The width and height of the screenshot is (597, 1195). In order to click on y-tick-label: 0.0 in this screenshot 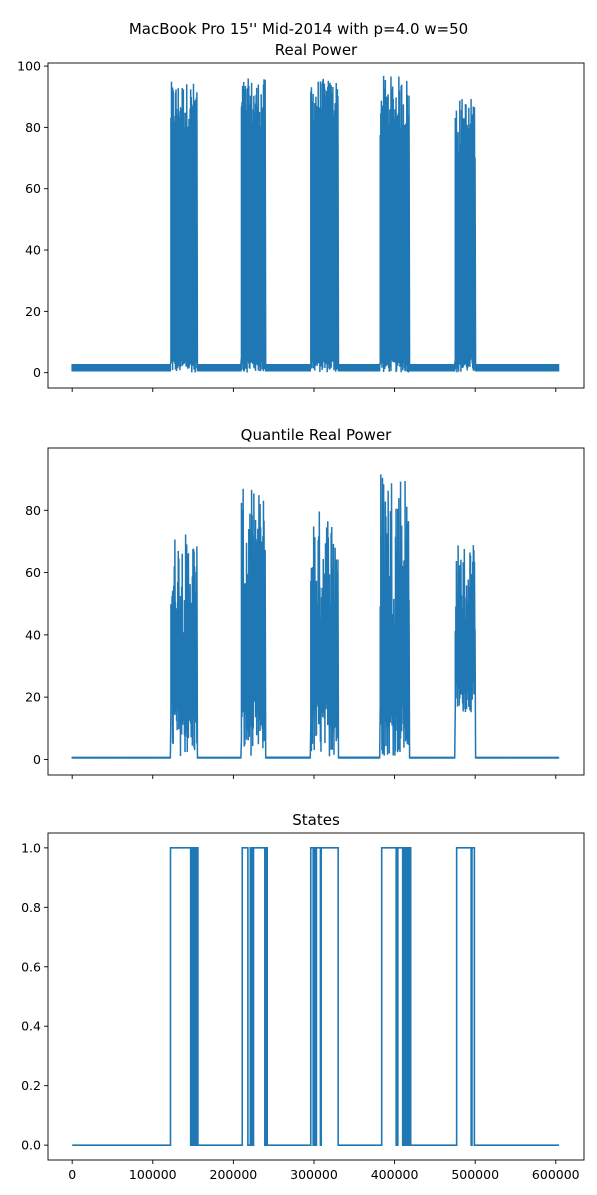, I will do `click(31, 1145)`.